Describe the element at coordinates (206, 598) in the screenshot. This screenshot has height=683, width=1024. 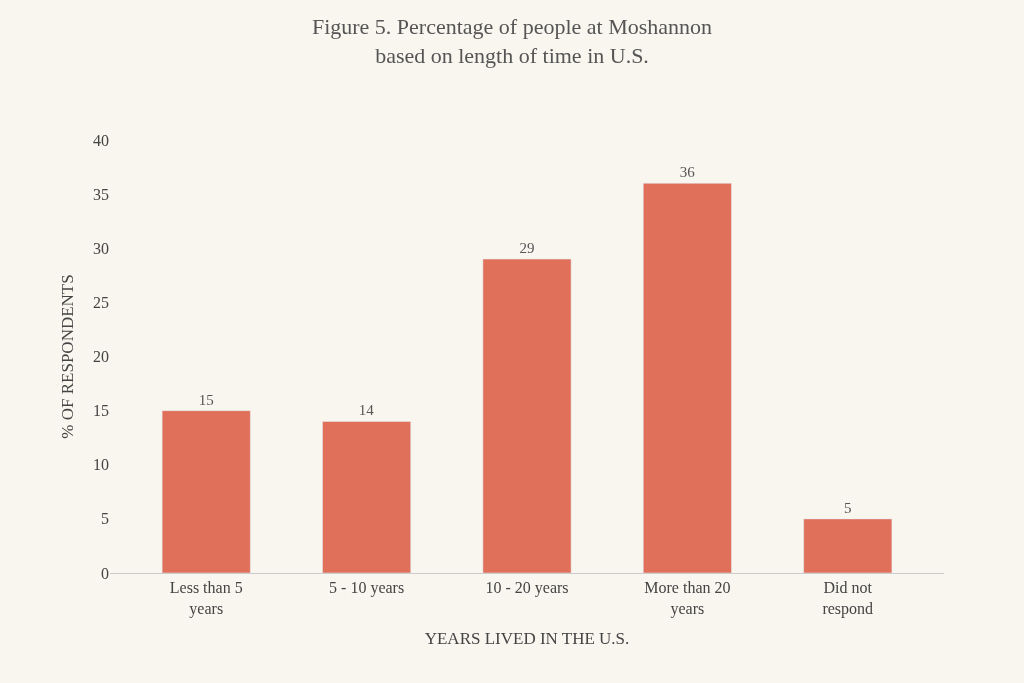
I see `x-tick-label: Less than 5 years` at that location.